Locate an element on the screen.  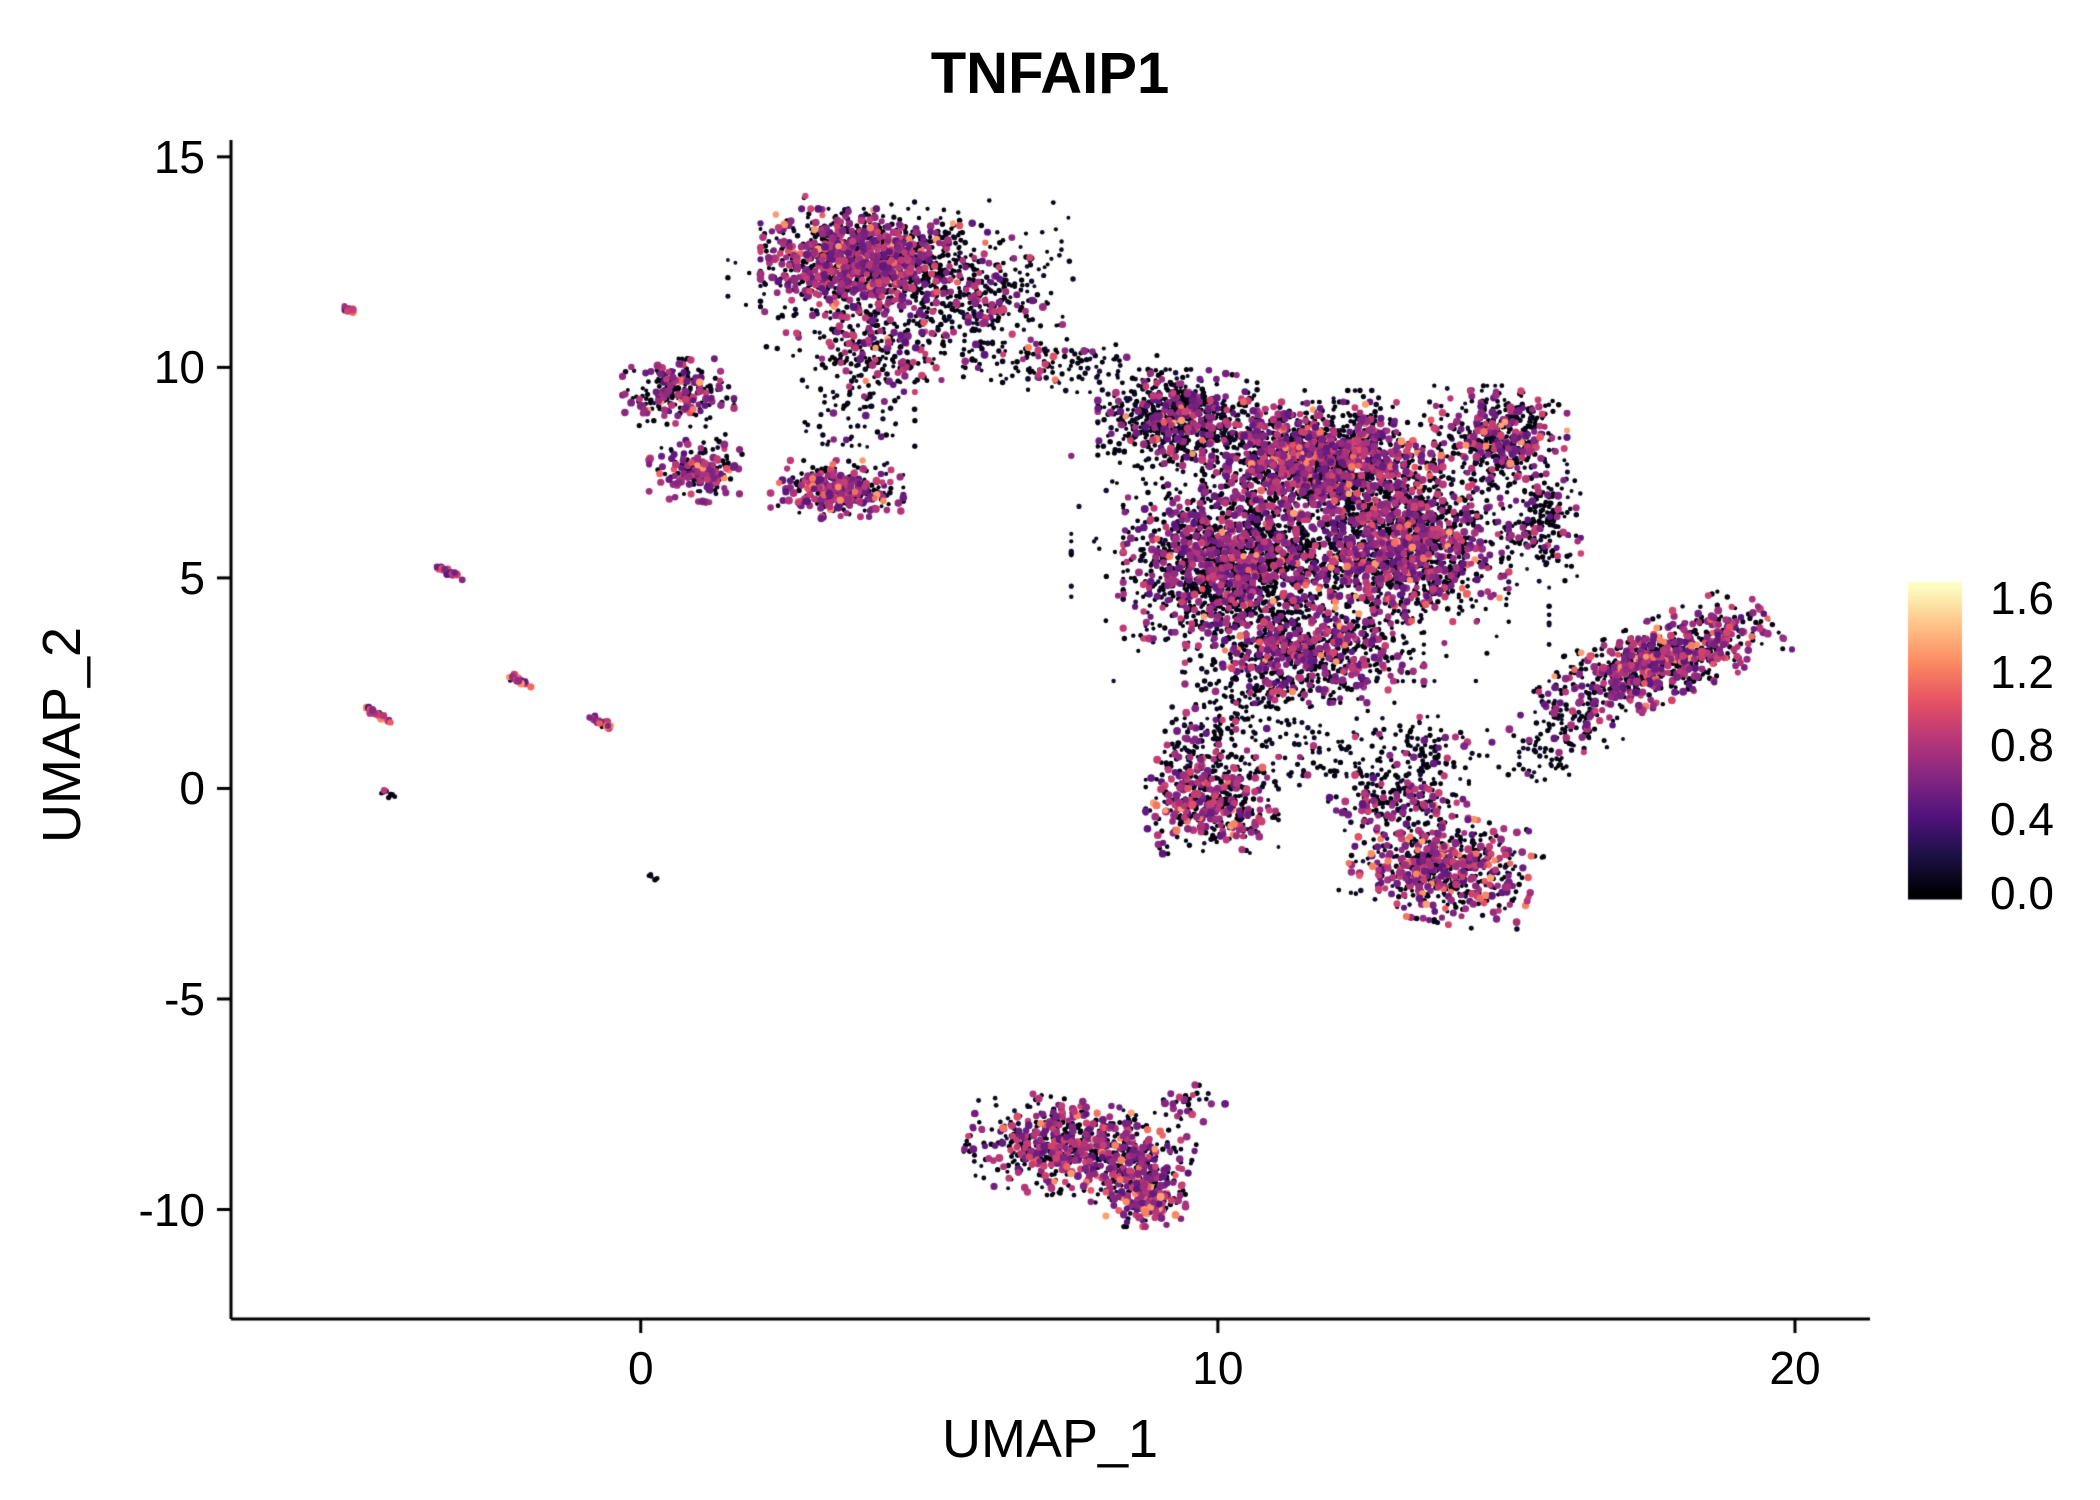
colorbar-tick-label: 1.6 is located at coordinates (2022, 597).